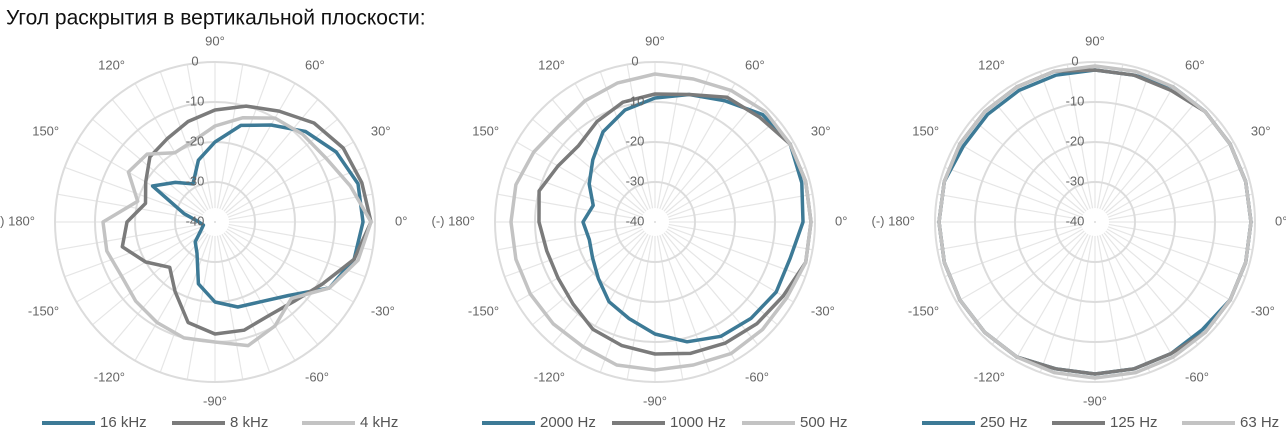 The height and width of the screenshot is (438, 1286). Describe the element at coordinates (568, 422) in the screenshot. I see `legend-label: 2000 Hz` at that location.